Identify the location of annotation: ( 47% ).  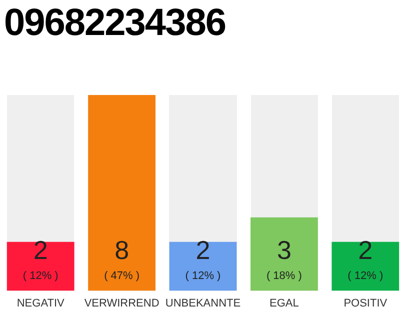
(122, 276).